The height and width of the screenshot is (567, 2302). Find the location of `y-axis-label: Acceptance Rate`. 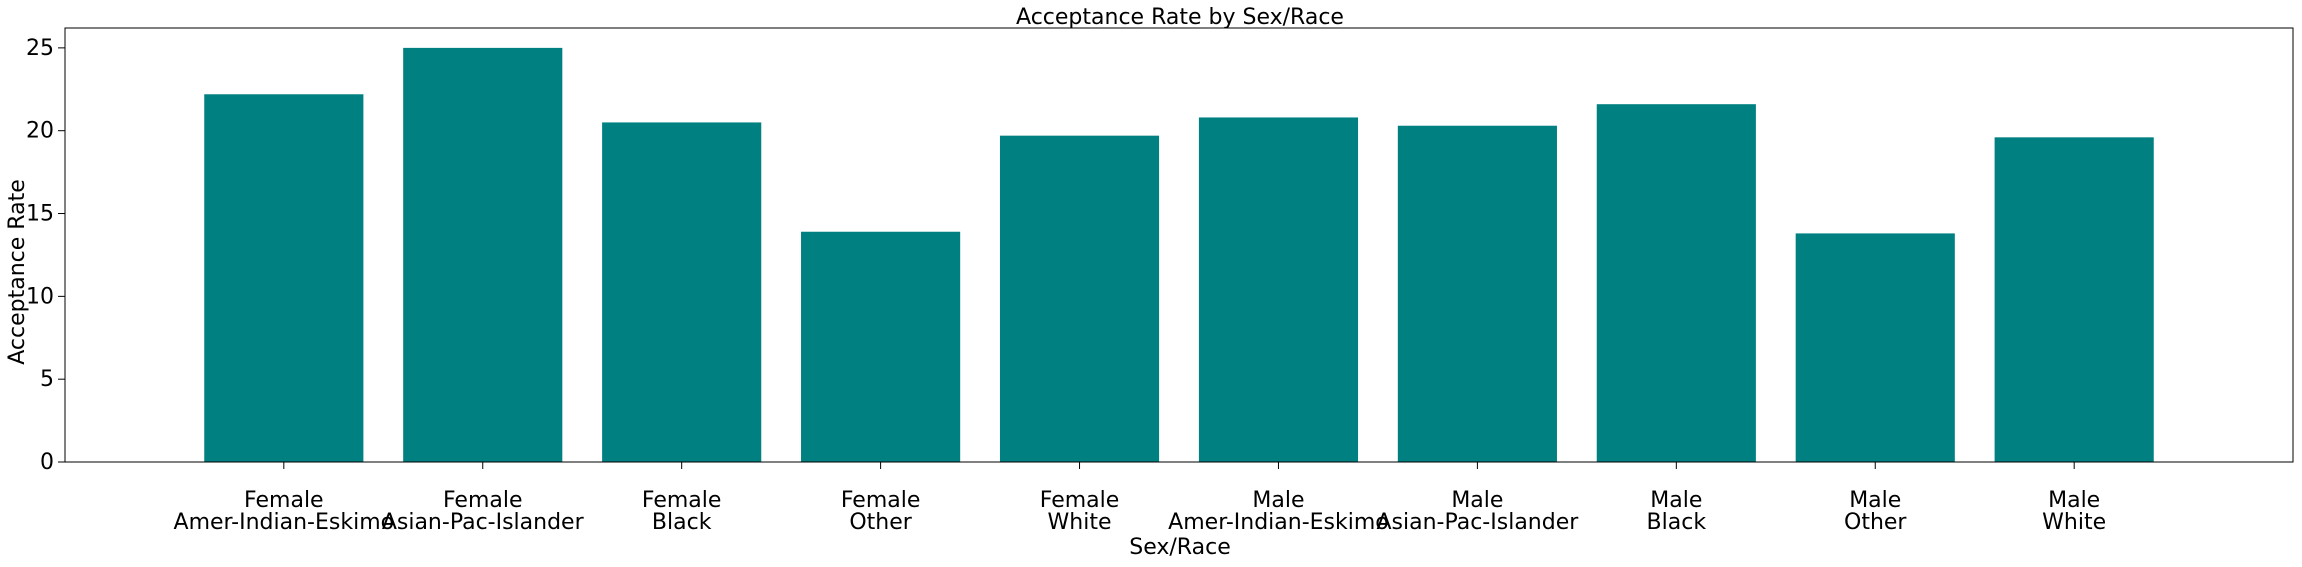

y-axis-label: Acceptance Rate is located at coordinates (17, 271).